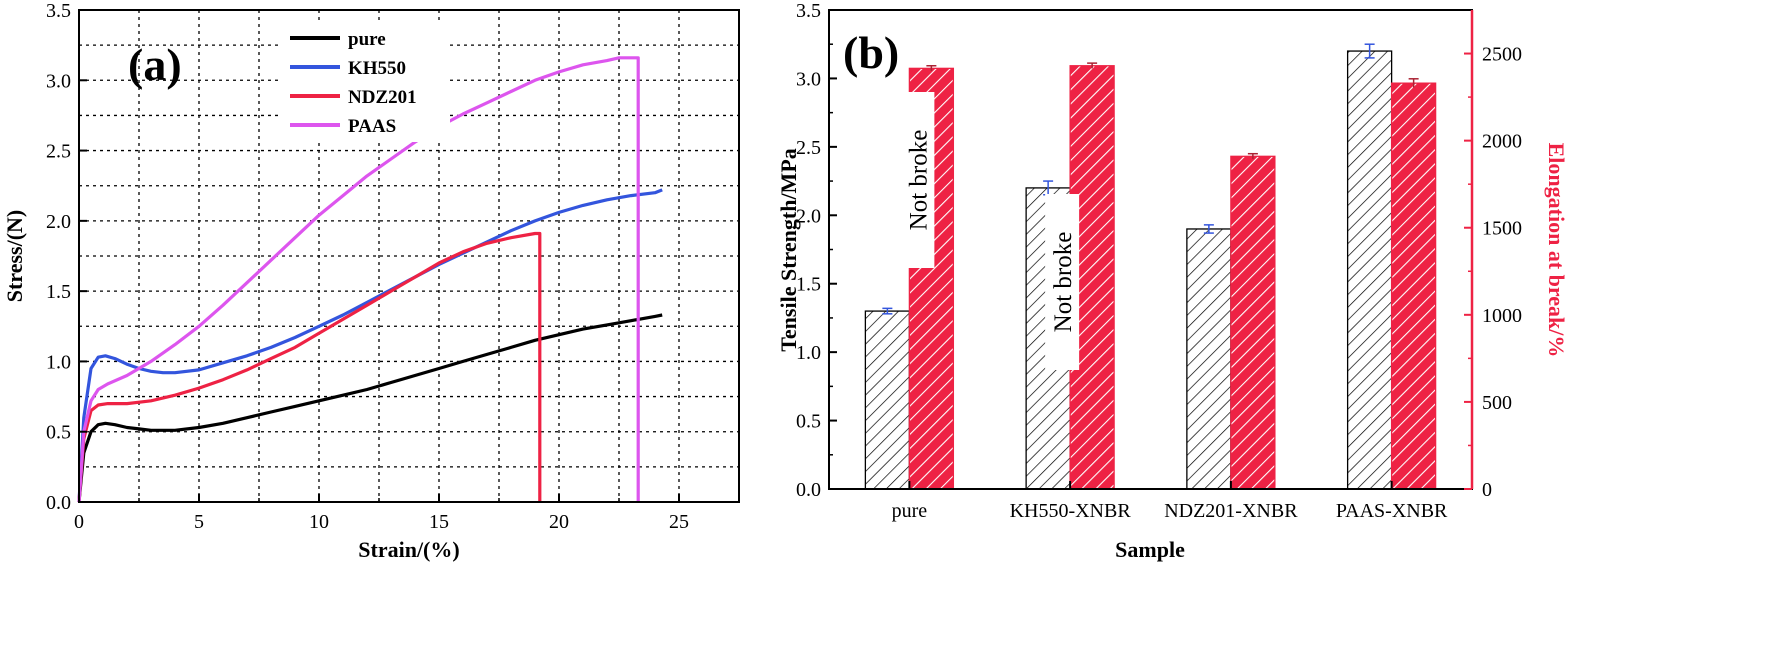 The image size is (1772, 648). What do you see at coordinates (58, 362) in the screenshot?
I see `a-y-tick-label: 1.0` at bounding box center [58, 362].